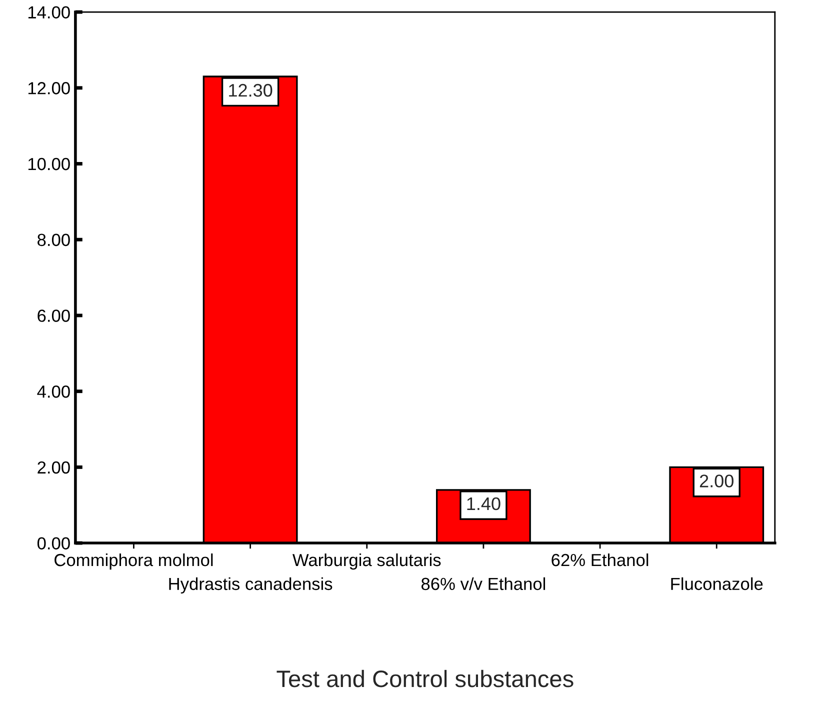 The image size is (820, 708). What do you see at coordinates (717, 481) in the screenshot?
I see `data-label: 2.00` at bounding box center [717, 481].